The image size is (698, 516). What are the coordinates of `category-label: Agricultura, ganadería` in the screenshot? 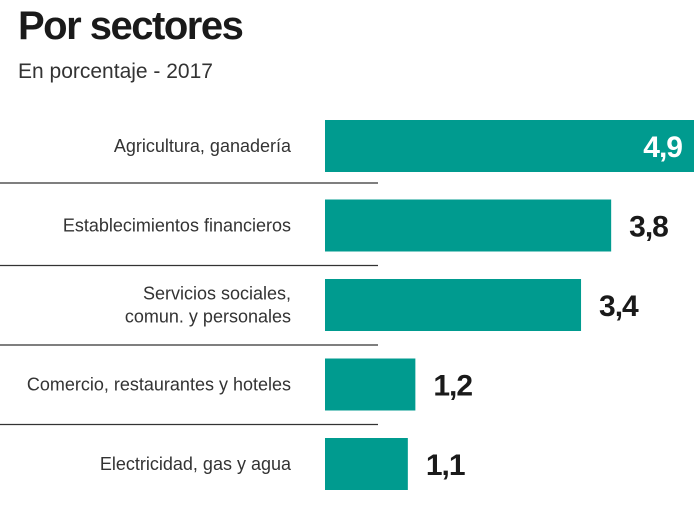 It's located at (203, 146).